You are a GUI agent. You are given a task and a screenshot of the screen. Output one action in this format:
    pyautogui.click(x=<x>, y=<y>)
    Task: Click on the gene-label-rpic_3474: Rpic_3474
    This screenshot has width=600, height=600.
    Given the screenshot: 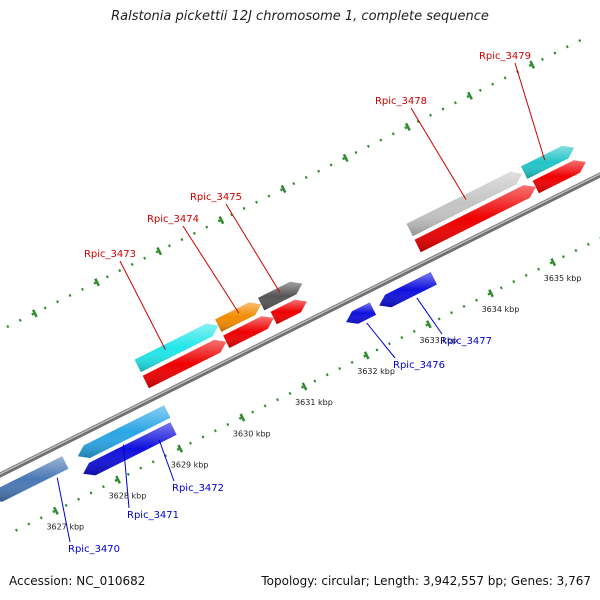 What is the action you would take?
    pyautogui.click(x=173, y=219)
    